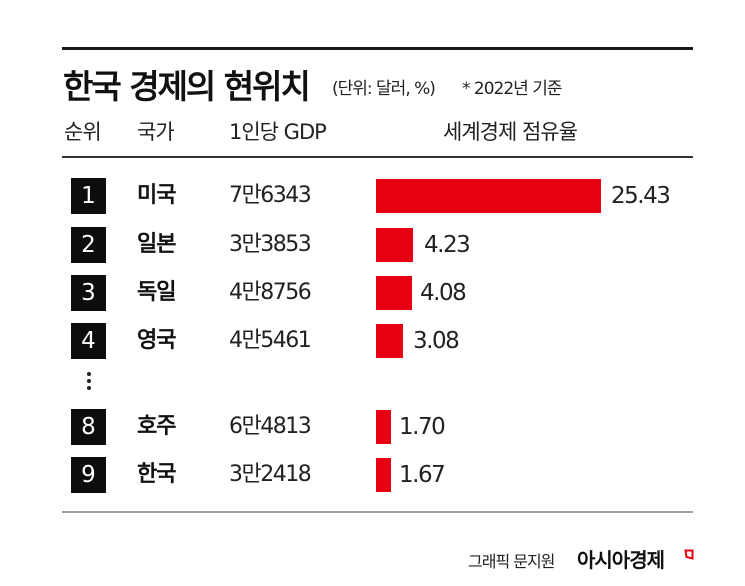  Describe the element at coordinates (187, 86) in the screenshot. I see `chart-title: 한국 경제의 현위치` at that location.